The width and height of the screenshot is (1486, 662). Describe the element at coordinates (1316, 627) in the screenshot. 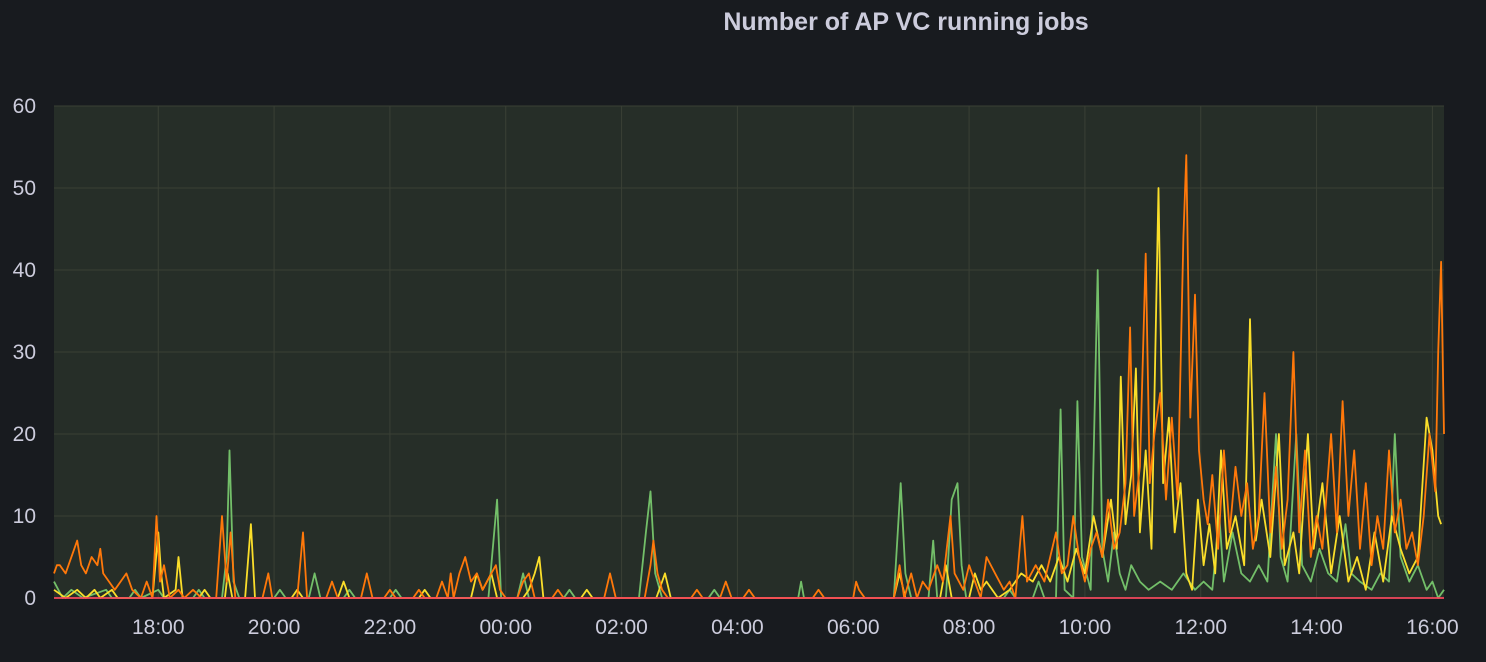

I see `x-tick-label: 14:00` at that location.